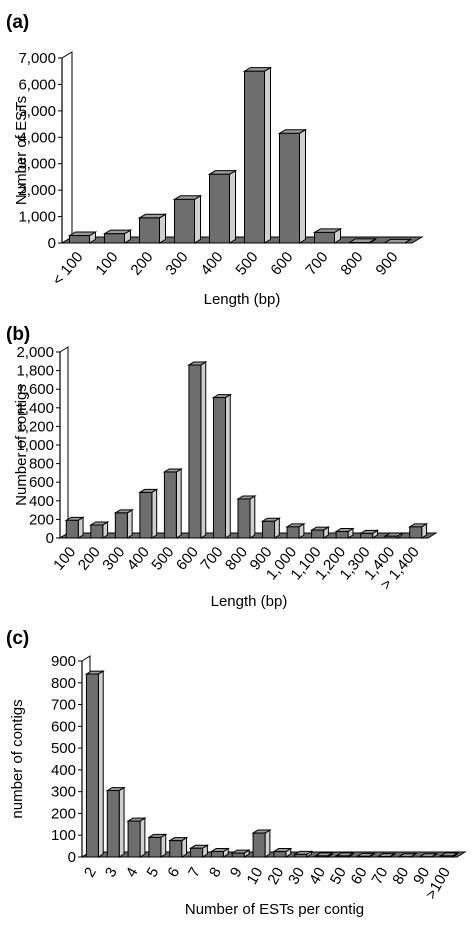 The height and width of the screenshot is (936, 474). Describe the element at coordinates (37, 111) in the screenshot. I see `y-tick-label: 5,000` at that location.